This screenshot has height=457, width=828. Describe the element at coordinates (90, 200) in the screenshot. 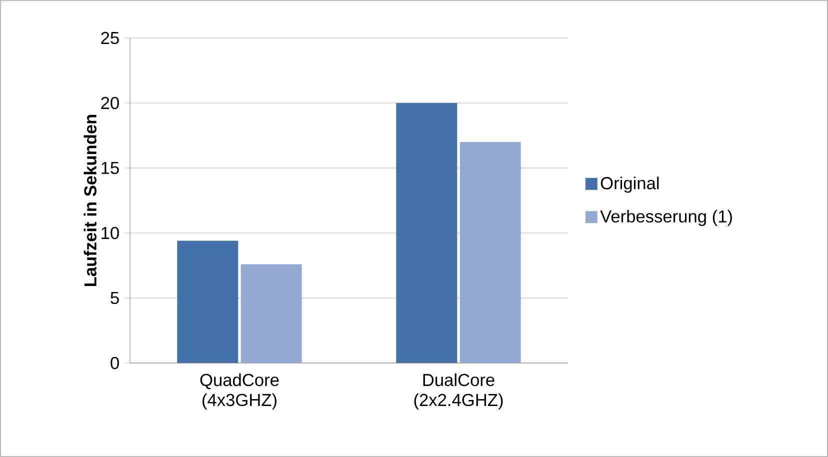

I see `y-axis-title: Laufzeit in Sekunden` at that location.